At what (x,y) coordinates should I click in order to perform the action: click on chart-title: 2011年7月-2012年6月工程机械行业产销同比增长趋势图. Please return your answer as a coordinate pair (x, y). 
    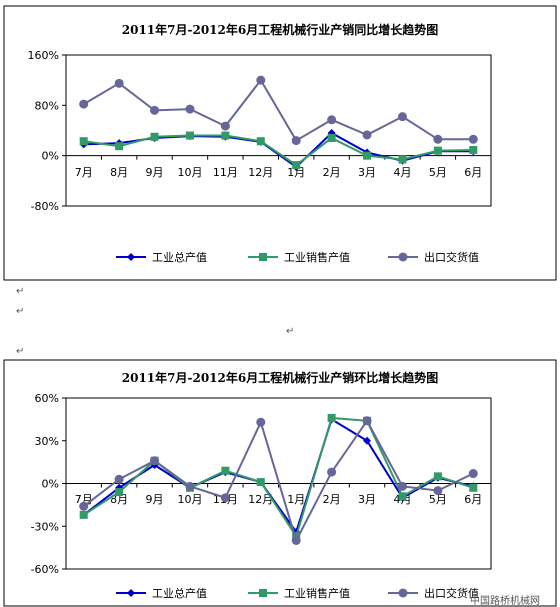
    Looking at the image, I should click on (280, 29).